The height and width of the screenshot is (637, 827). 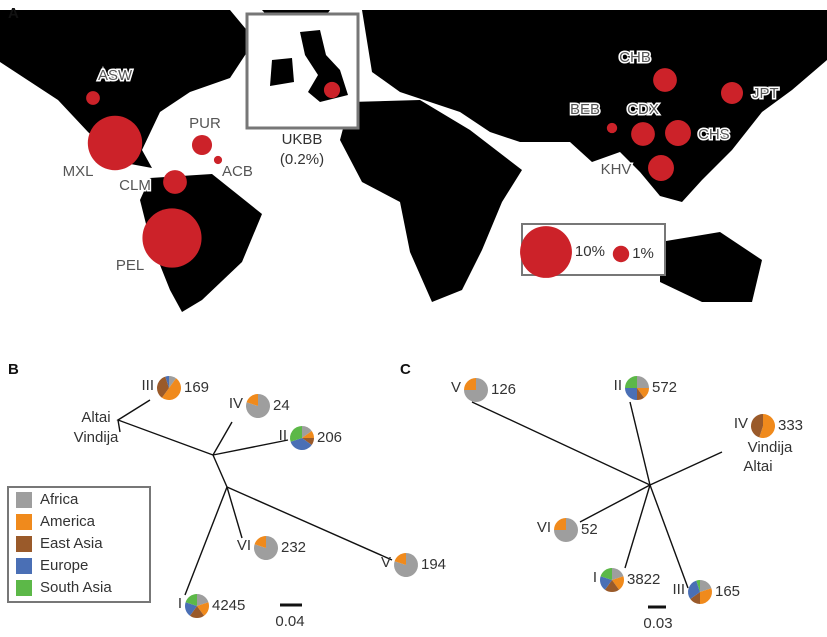 I want to click on population-label: PEL, so click(x=130, y=265).